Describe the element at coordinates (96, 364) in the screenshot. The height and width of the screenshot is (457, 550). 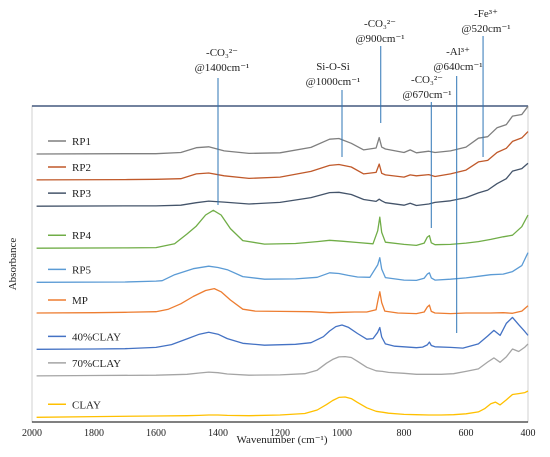
I see `legend-label-70pctclay: 70%CLAY` at that location.